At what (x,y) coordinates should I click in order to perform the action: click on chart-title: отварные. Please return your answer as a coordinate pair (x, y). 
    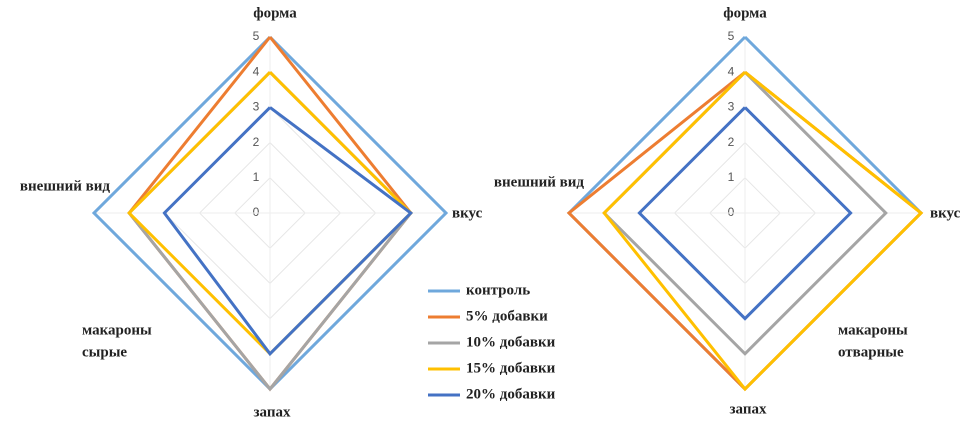
    Looking at the image, I should click on (871, 352).